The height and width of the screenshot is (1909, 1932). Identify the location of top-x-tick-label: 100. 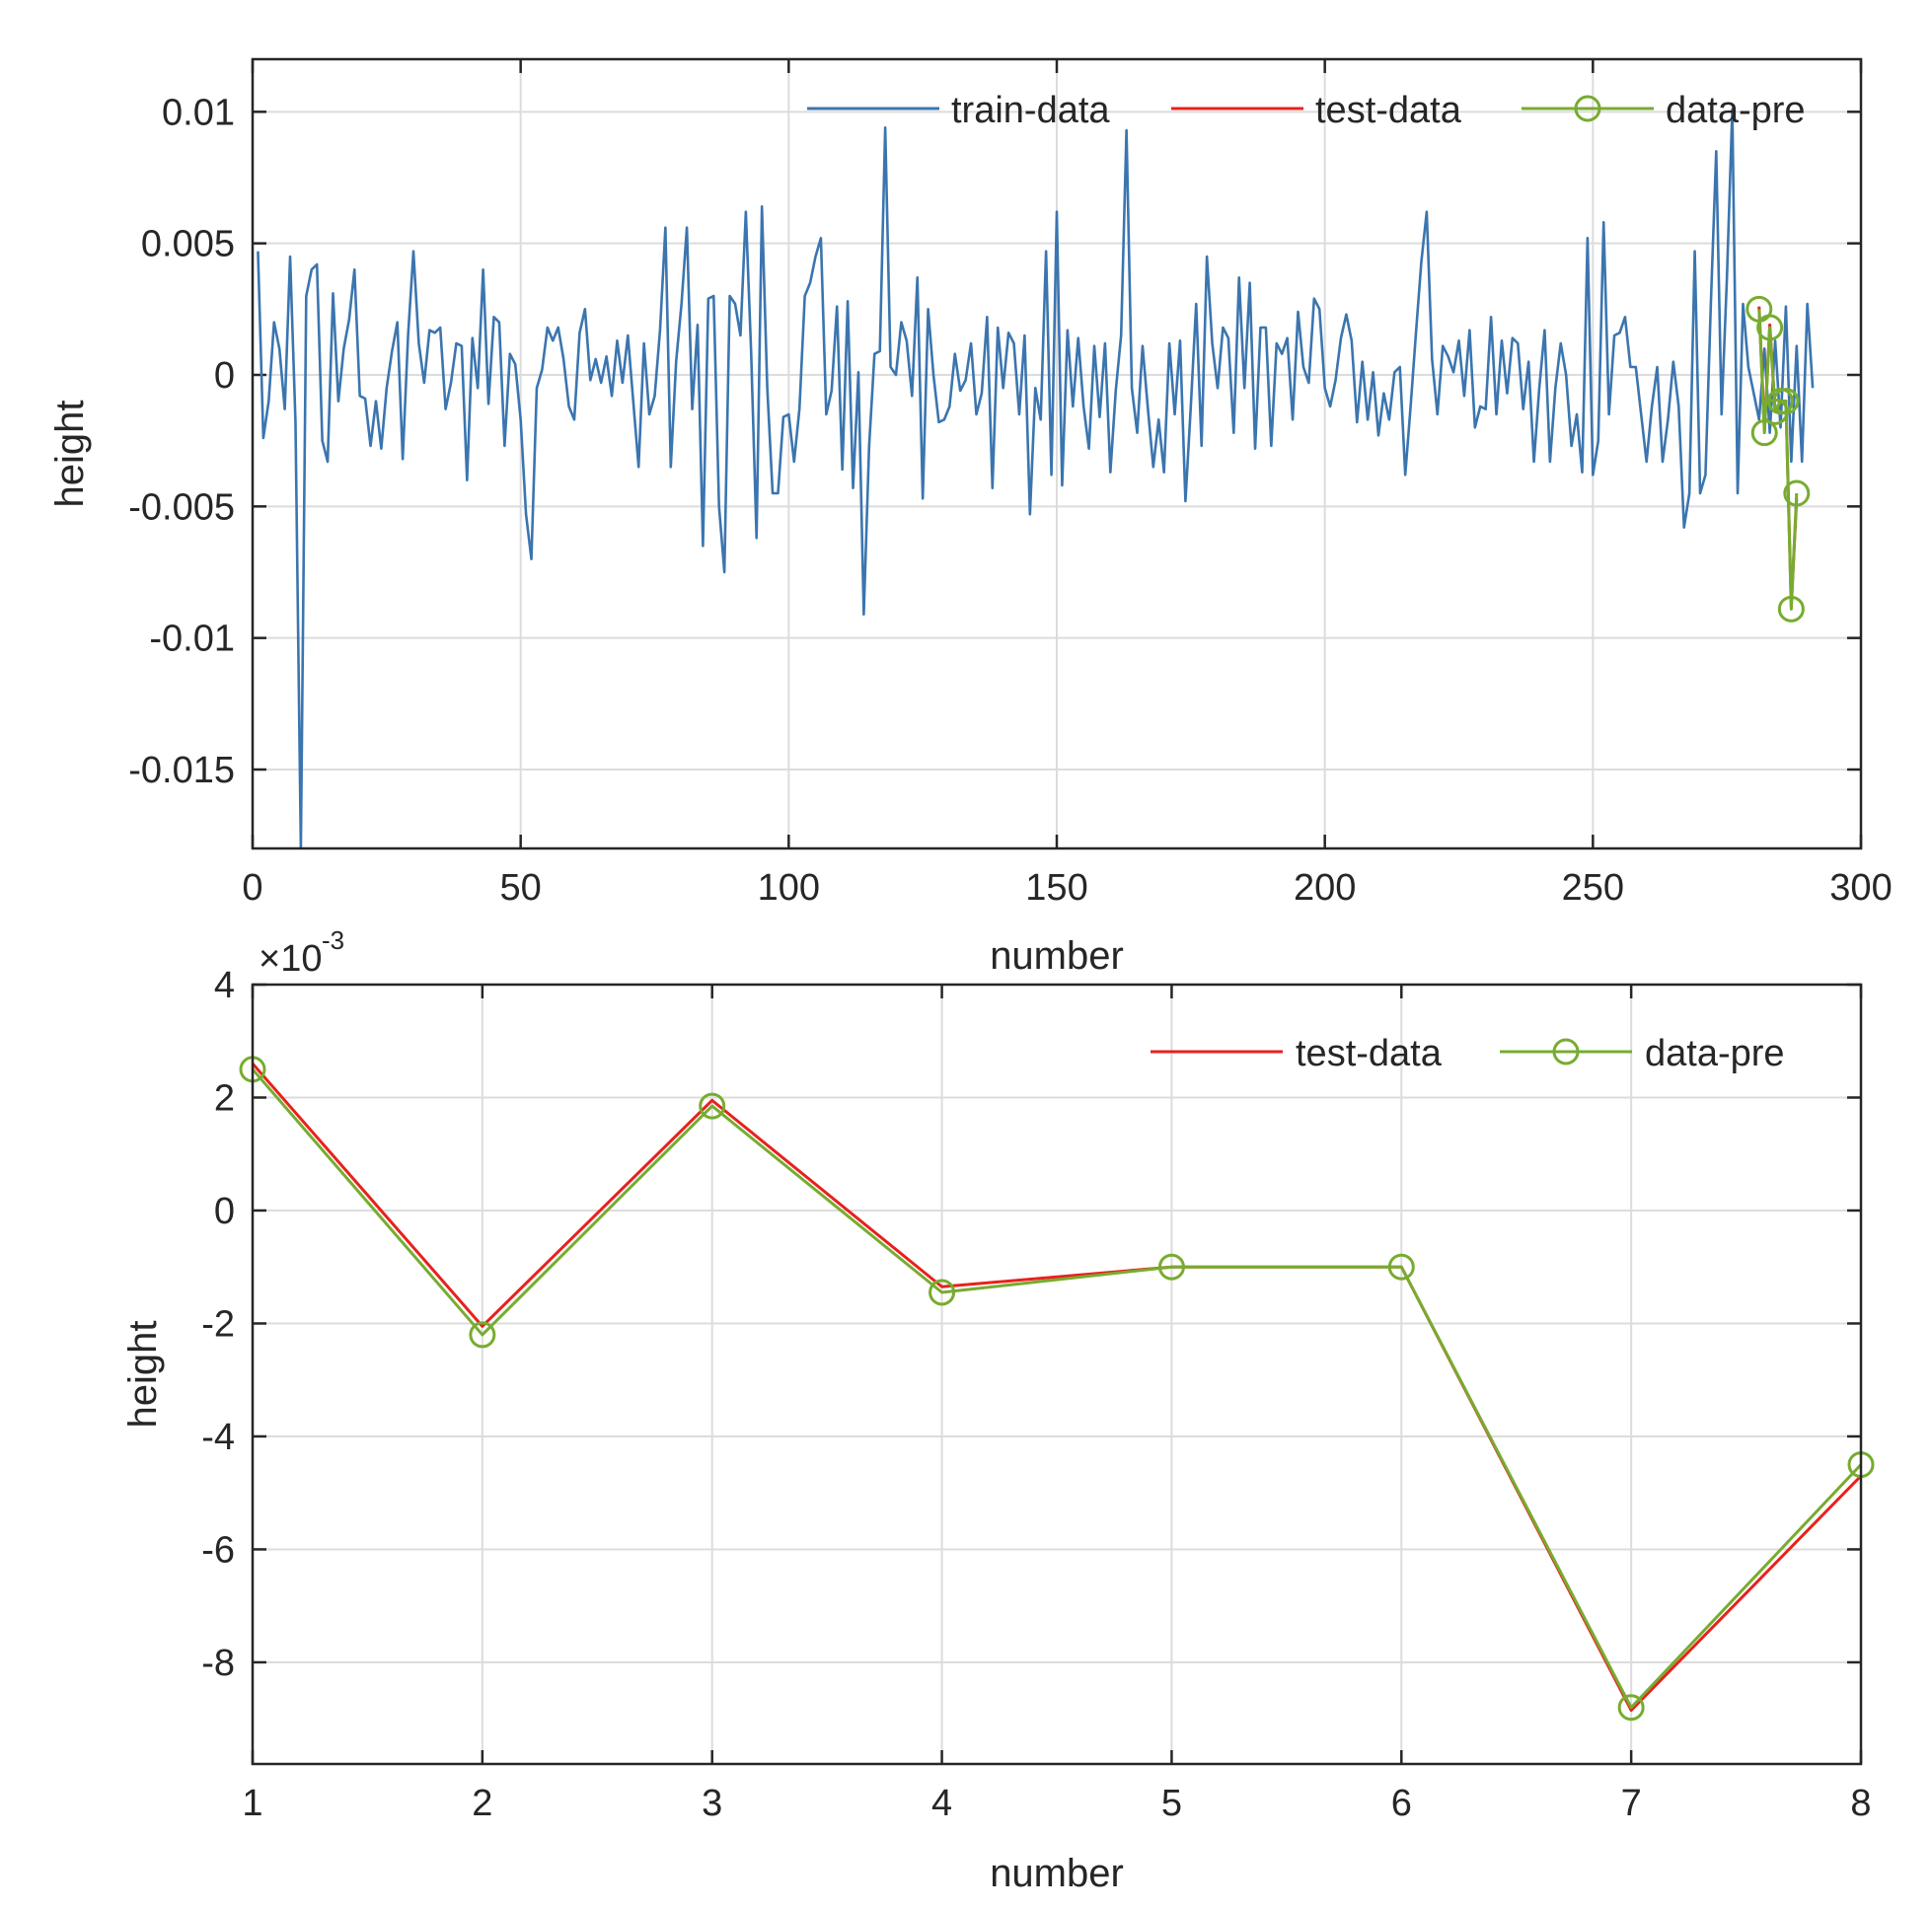
(789, 888).